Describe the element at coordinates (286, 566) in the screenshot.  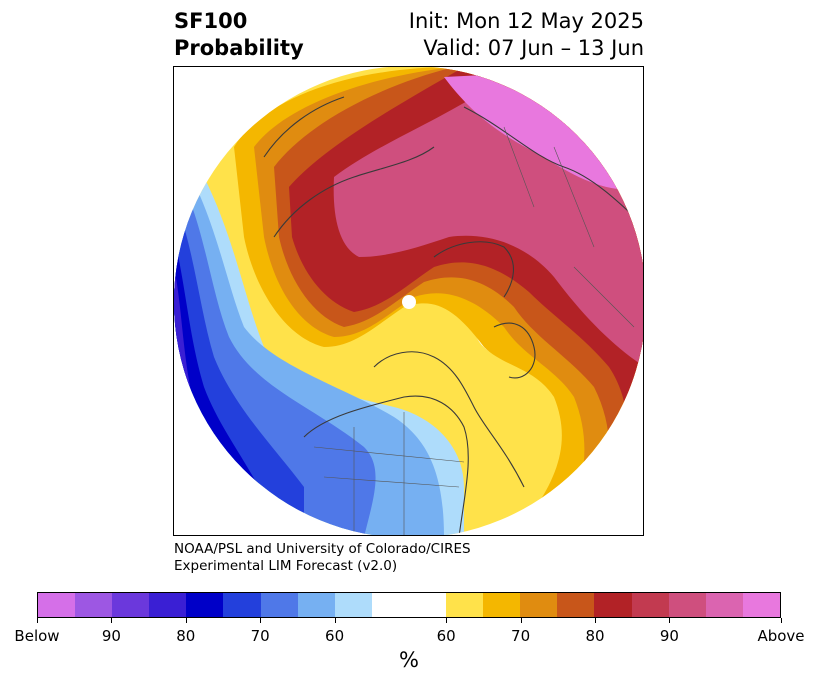
I see `credit-line-2: Experimental LIM Forecast (v2.0)` at that location.